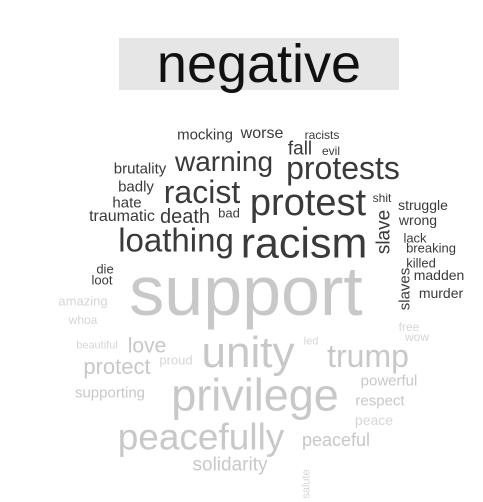 This screenshot has width=483, height=502. I want to click on word-loot: loot, so click(102, 280).